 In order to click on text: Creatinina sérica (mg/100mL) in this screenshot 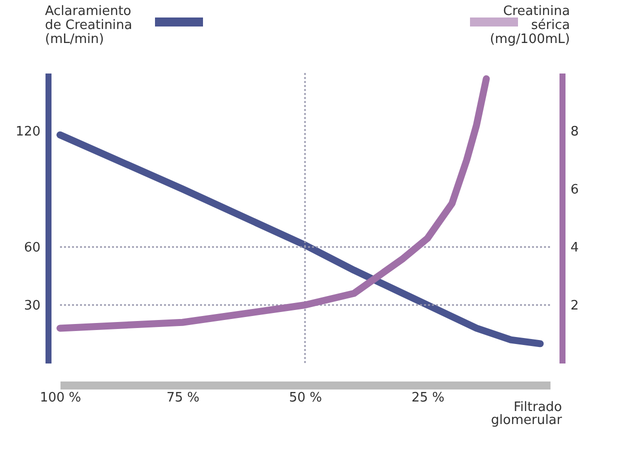, I will do `click(530, 25)`.